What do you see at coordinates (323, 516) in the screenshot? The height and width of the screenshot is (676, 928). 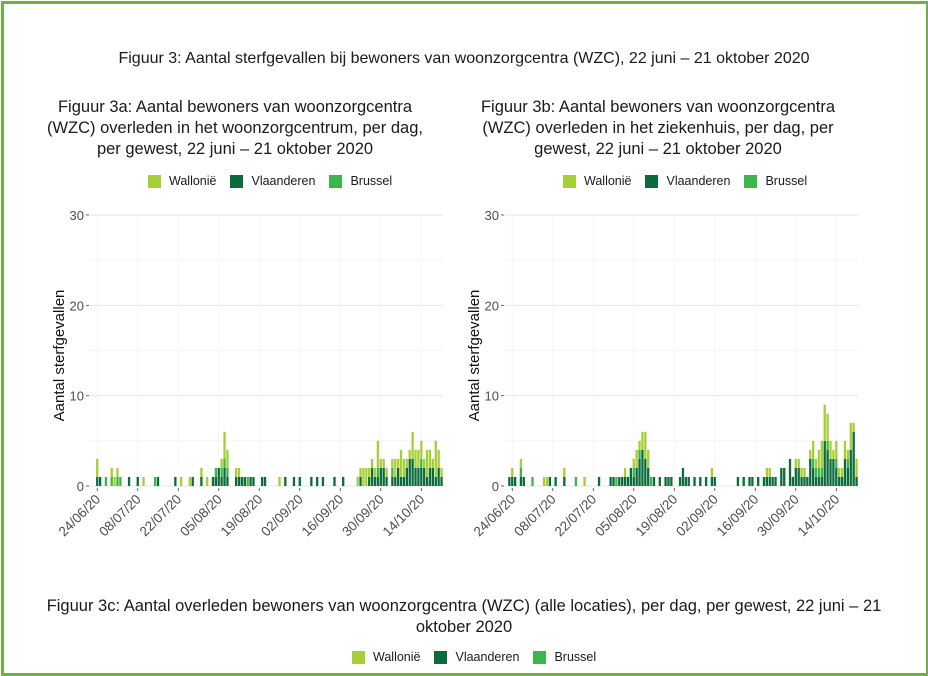 I see `x-tick-label: 16/09/20` at bounding box center [323, 516].